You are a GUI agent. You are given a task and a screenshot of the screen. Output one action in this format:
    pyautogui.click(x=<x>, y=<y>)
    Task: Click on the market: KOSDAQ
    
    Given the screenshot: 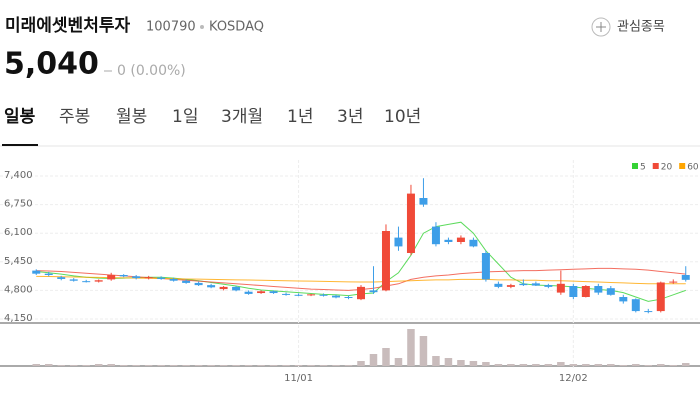 What is the action you would take?
    pyautogui.click(x=236, y=27)
    